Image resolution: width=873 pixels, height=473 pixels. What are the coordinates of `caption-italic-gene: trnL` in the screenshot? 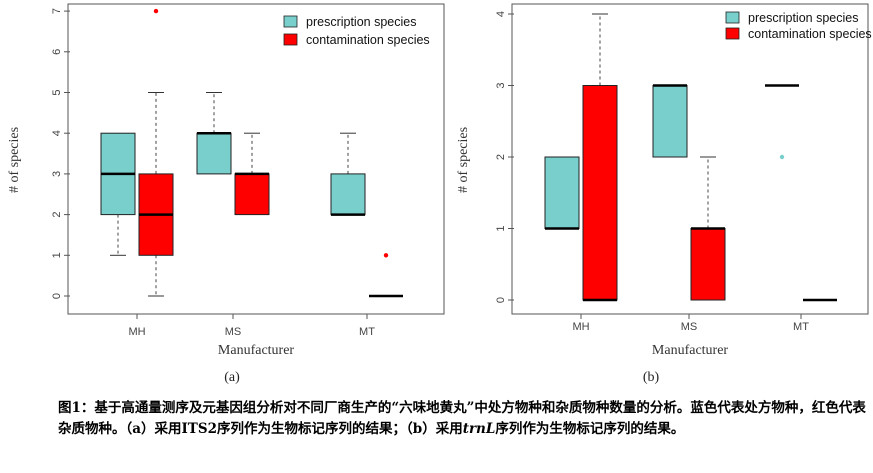 It's located at (479, 429).